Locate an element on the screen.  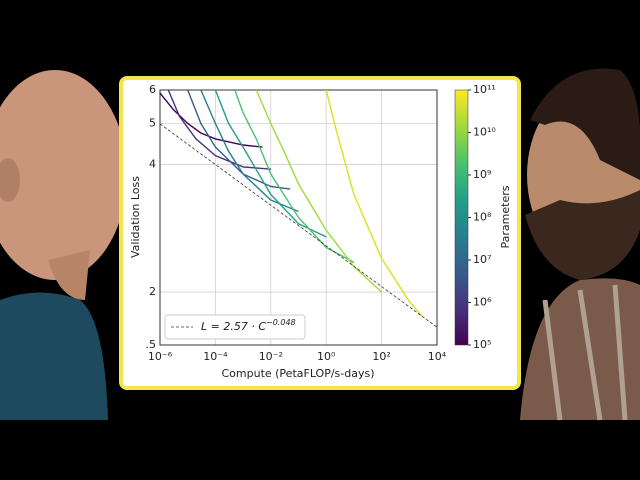
y-tick-label: 6 is located at coordinates (152, 89).